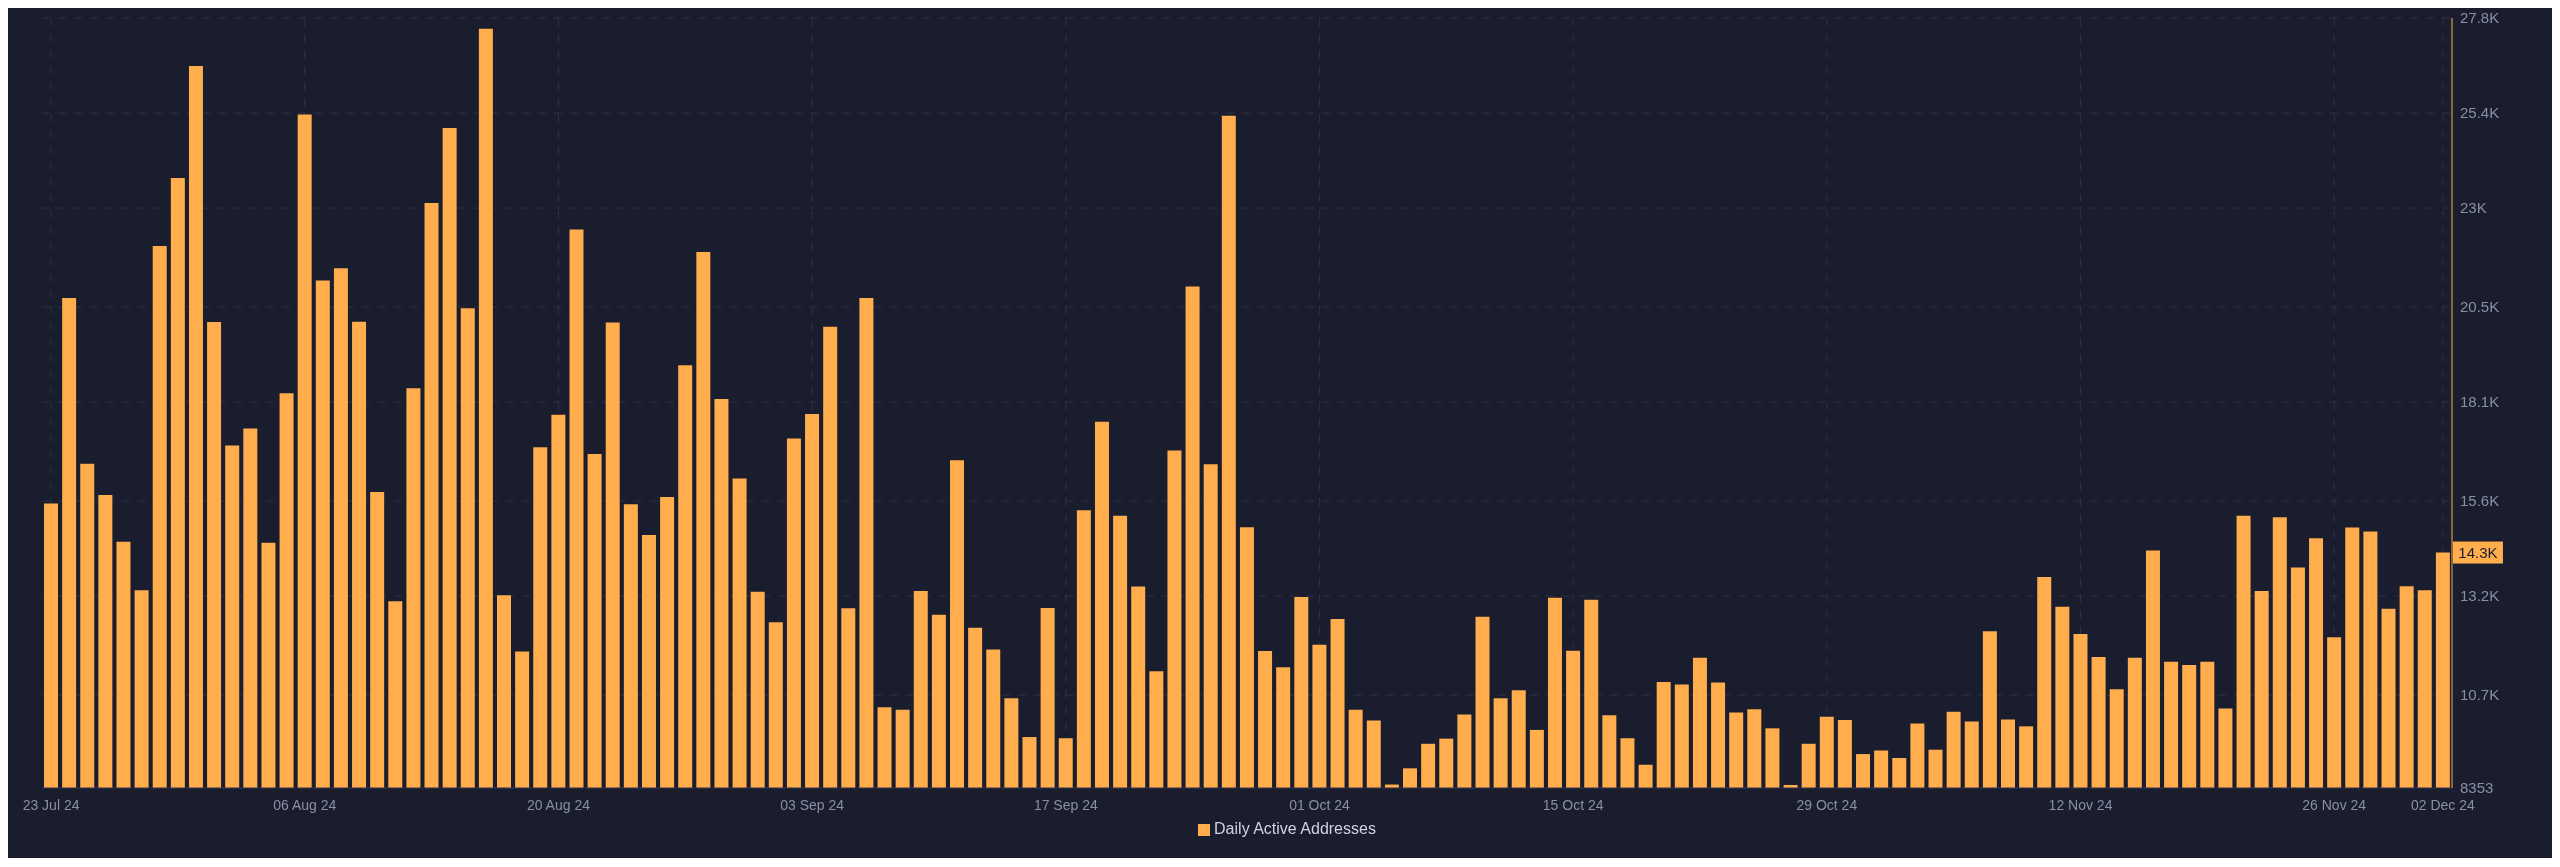  Describe the element at coordinates (812, 805) in the screenshot. I see `x-tick-label: 03 Sep 24` at that location.